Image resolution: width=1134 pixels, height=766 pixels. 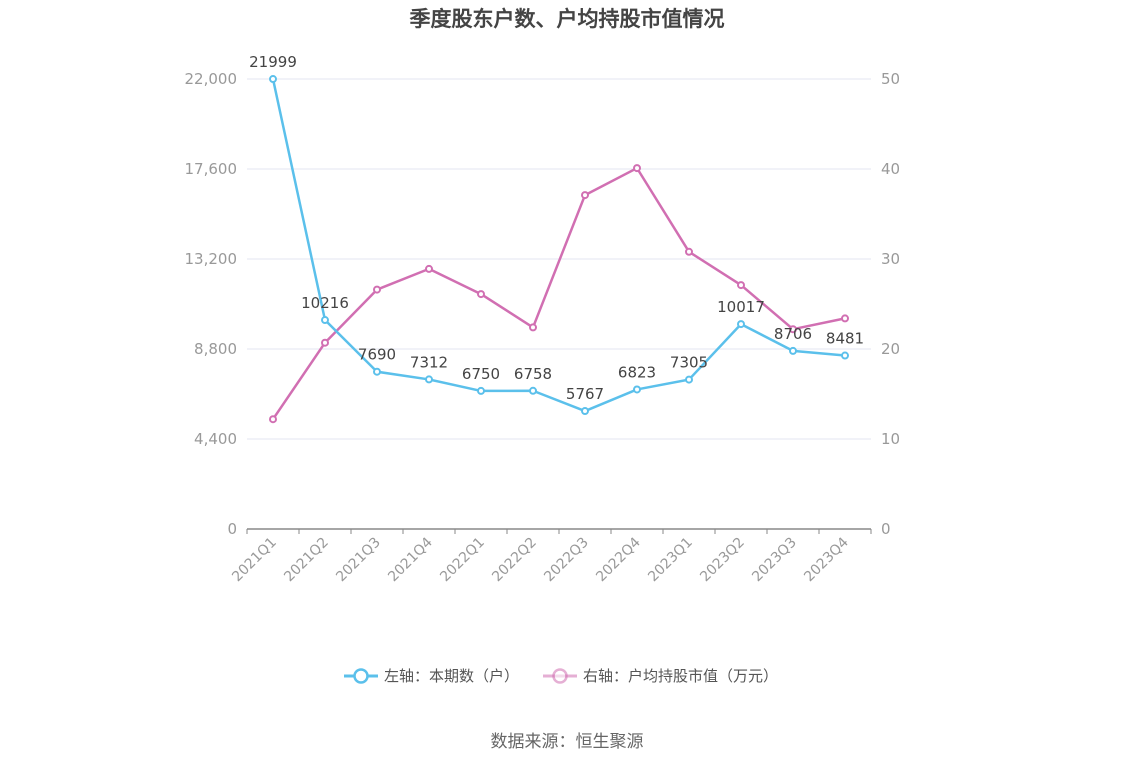 What do you see at coordinates (774, 560) in the screenshot?
I see `x-tick-label: 2023Q3` at bounding box center [774, 560].